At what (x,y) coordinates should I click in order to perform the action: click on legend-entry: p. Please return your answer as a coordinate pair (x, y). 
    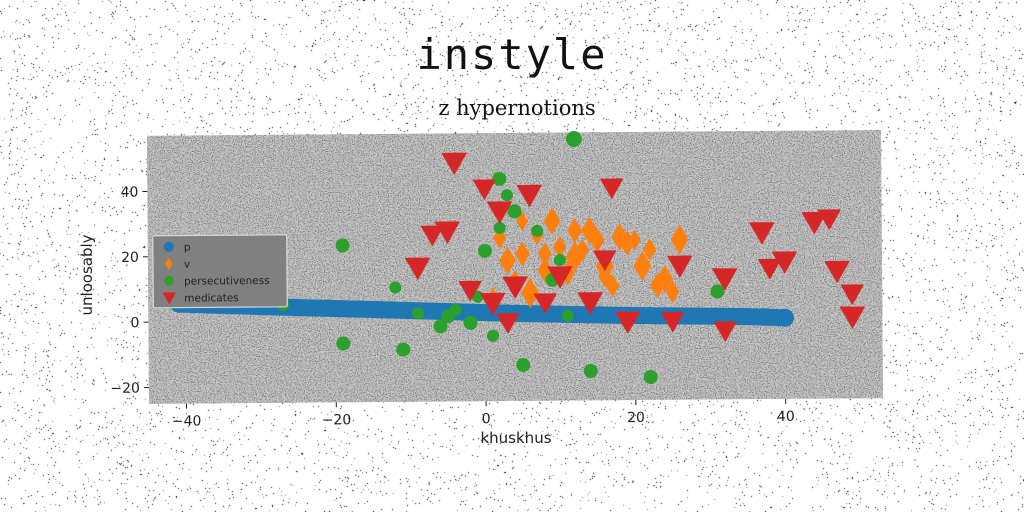
    Looking at the image, I should click on (177, 247).